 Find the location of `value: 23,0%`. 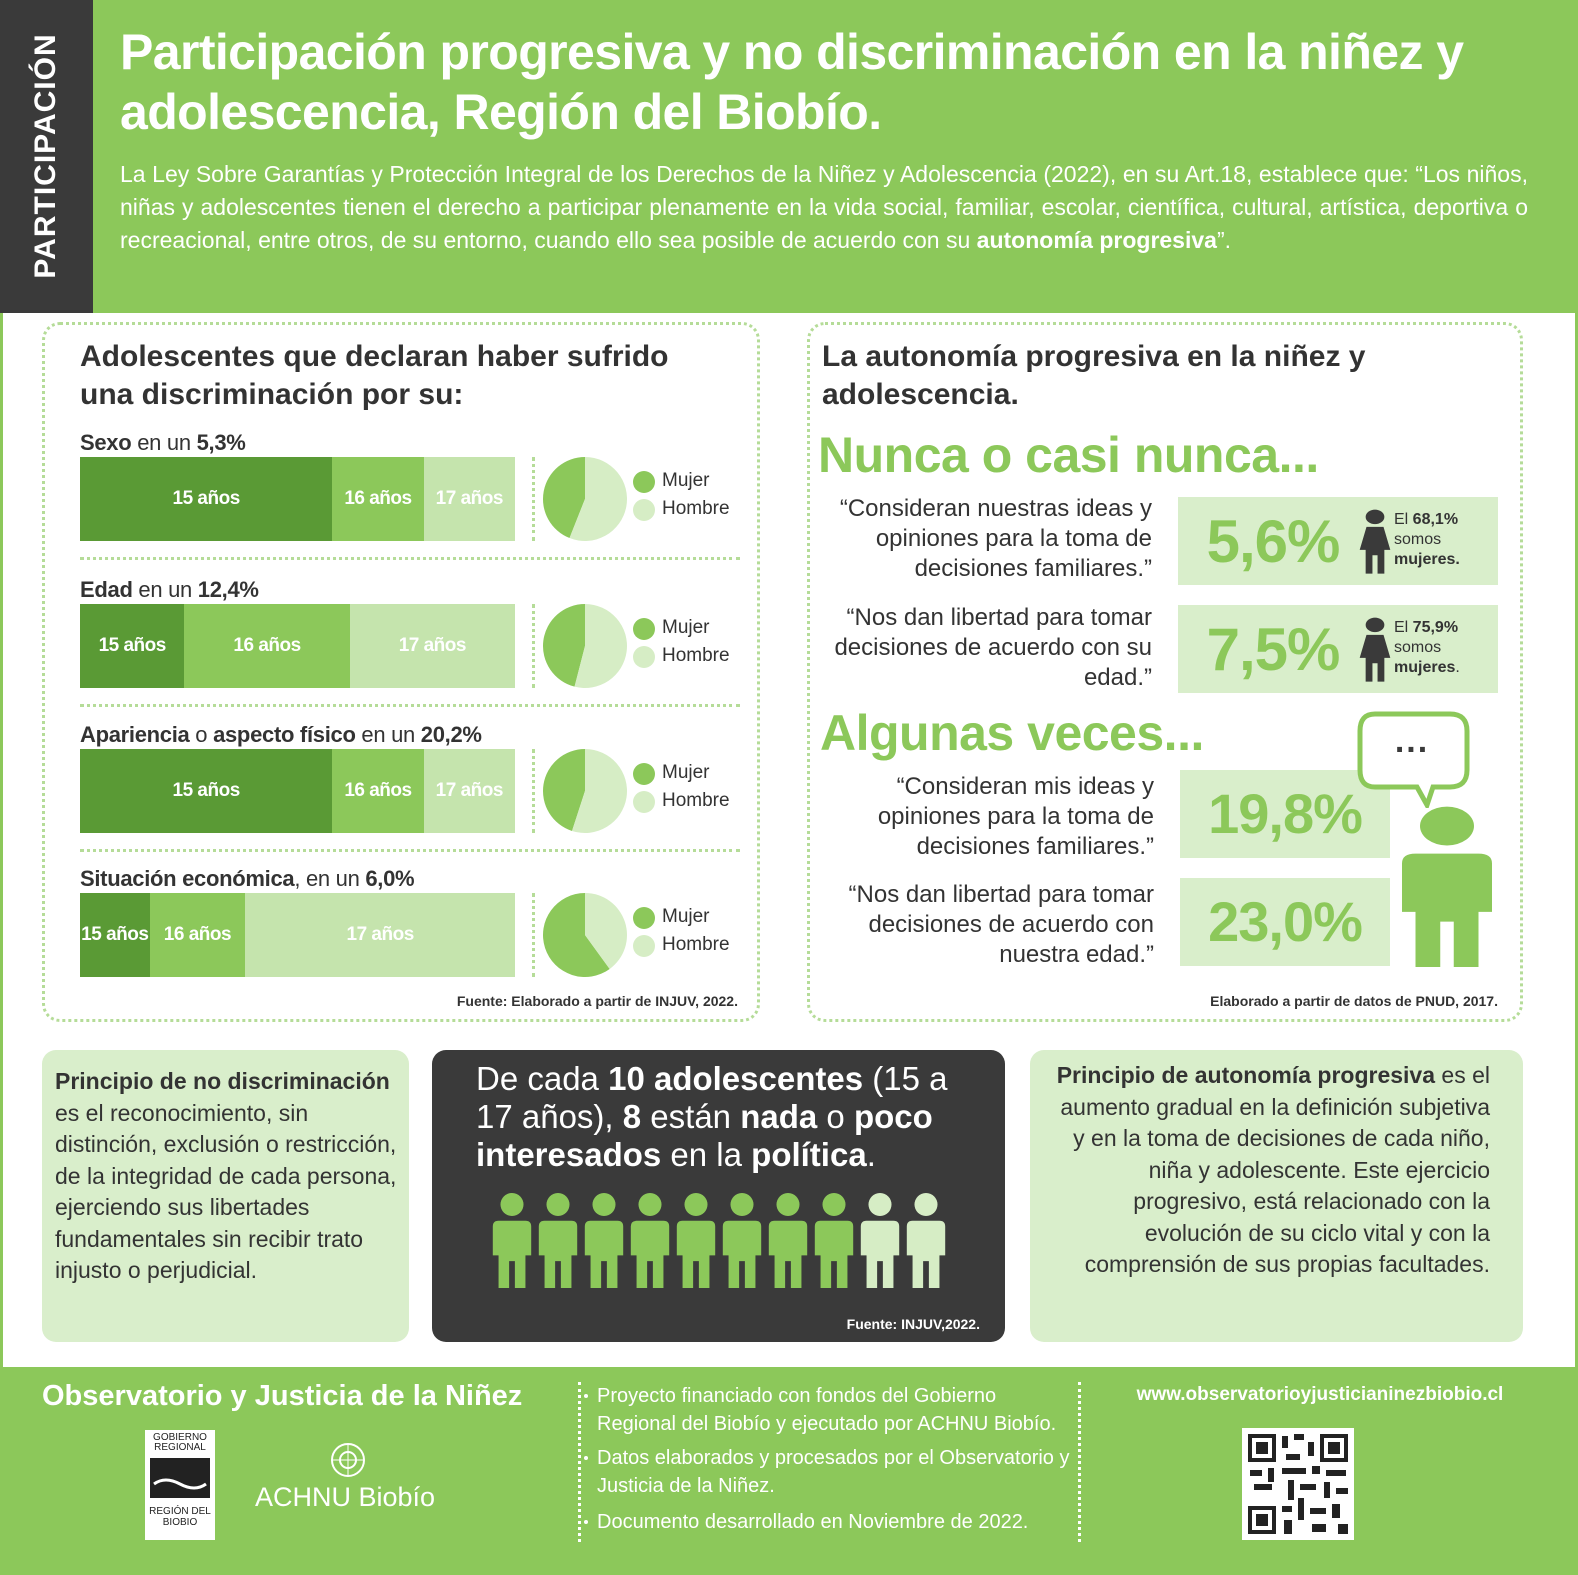

value: 23,0% is located at coordinates (1285, 921).